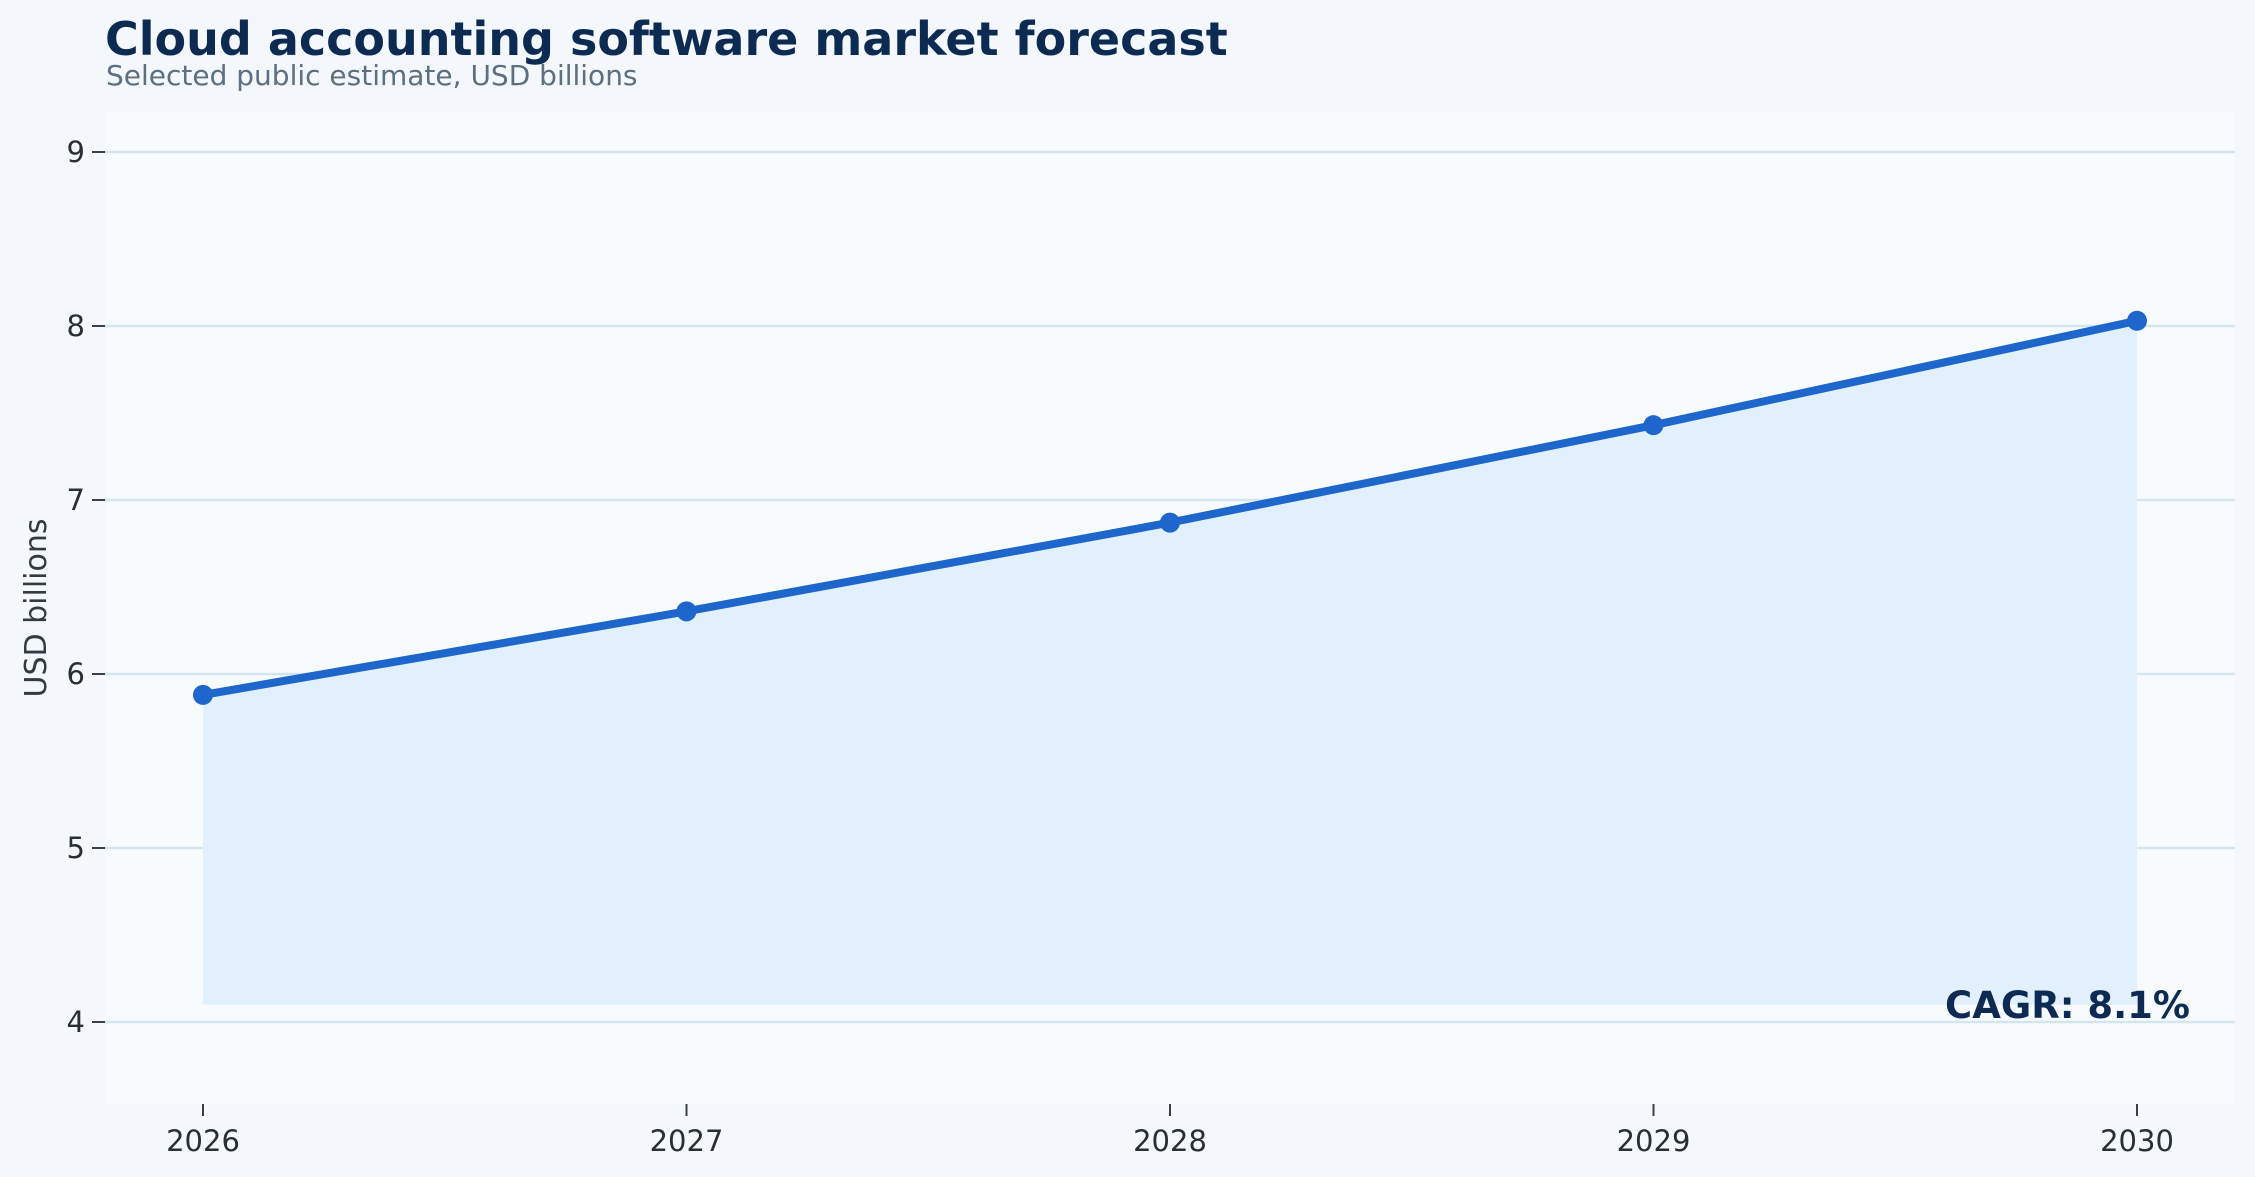 The height and width of the screenshot is (1177, 2255). Describe the element at coordinates (76, 500) in the screenshot. I see `y-tick-label: 7` at that location.